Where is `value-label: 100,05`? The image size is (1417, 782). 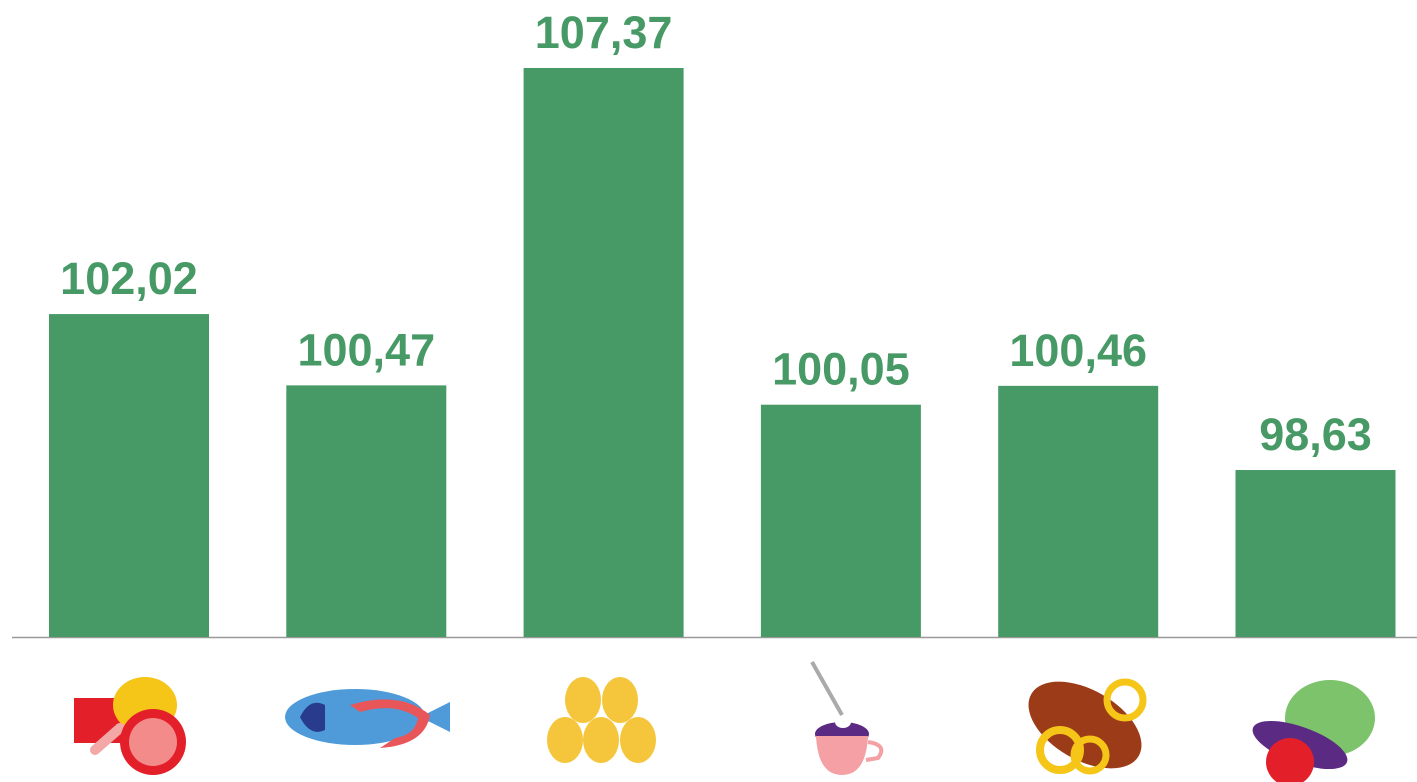 value-label: 100,05 is located at coordinates (841, 369).